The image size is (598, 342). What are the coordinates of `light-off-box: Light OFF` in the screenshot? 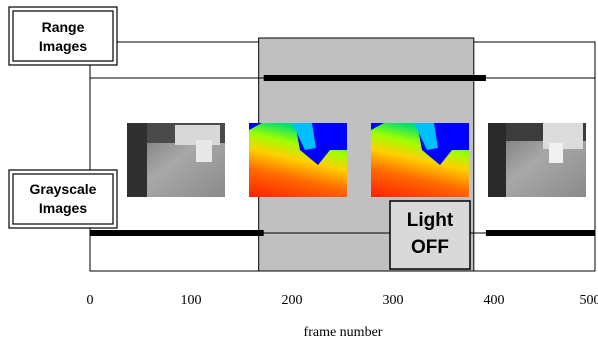 It's located at (430, 235).